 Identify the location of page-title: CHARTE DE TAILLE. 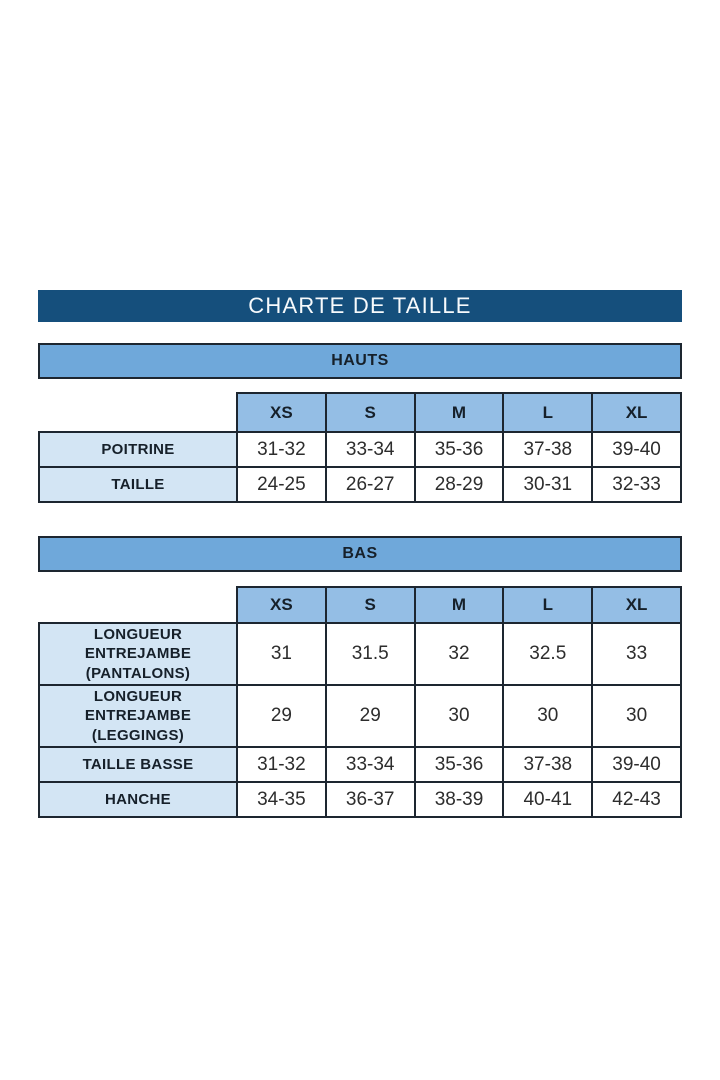
(360, 306).